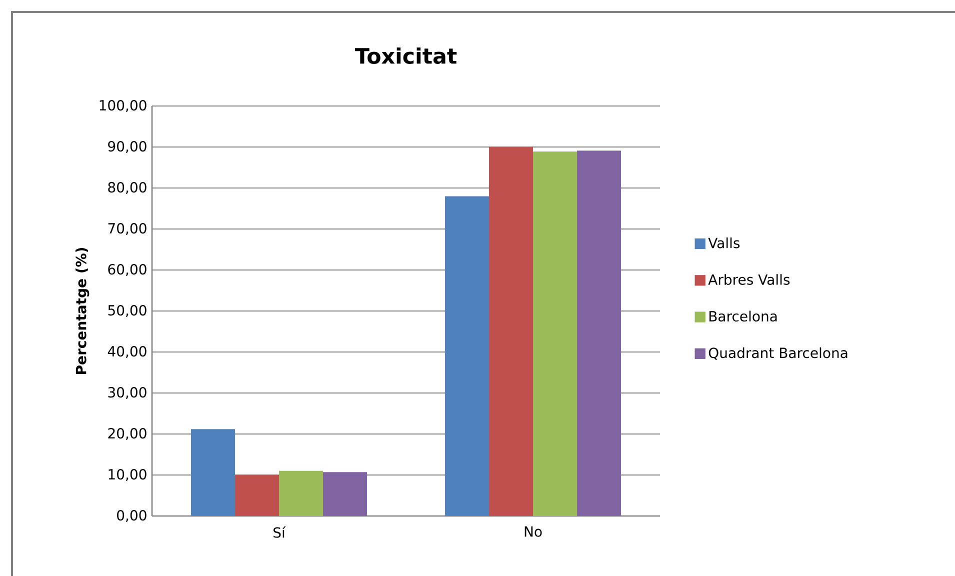 The width and height of the screenshot is (955, 576). What do you see at coordinates (127, 147) in the screenshot?
I see `y-tick-label: 90,00` at bounding box center [127, 147].